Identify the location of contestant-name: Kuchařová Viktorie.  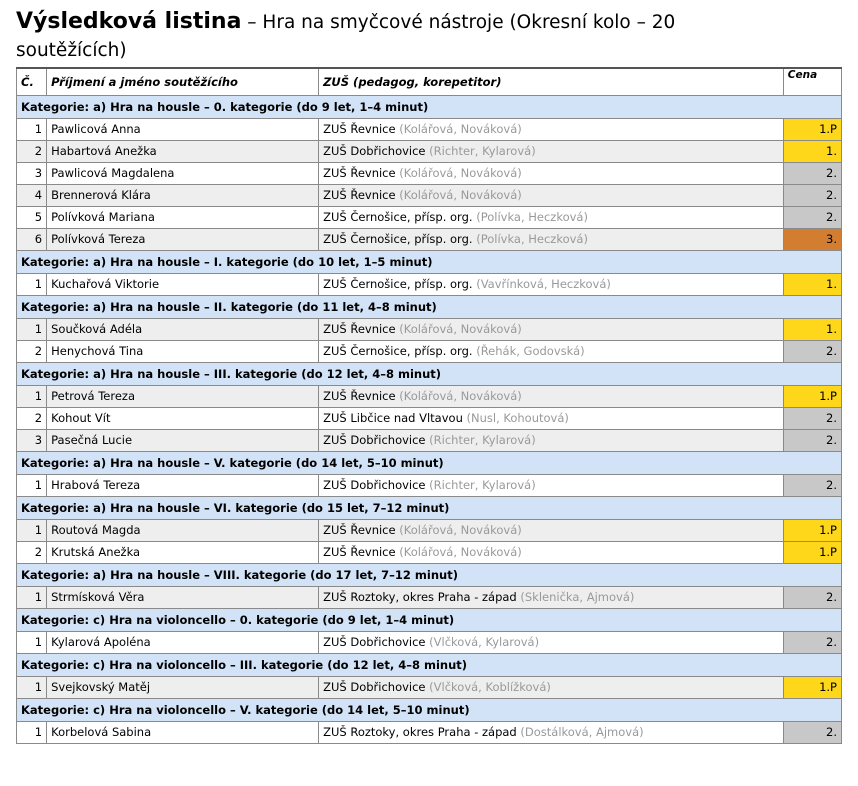
(183, 284).